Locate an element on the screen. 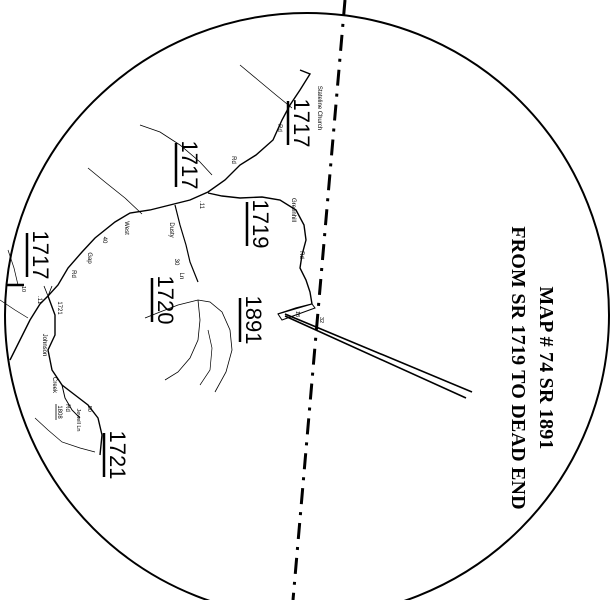 Image resolution: width=615 pixels, height=600 pixels. svg-text: 1891 is located at coordinates (253, 320).